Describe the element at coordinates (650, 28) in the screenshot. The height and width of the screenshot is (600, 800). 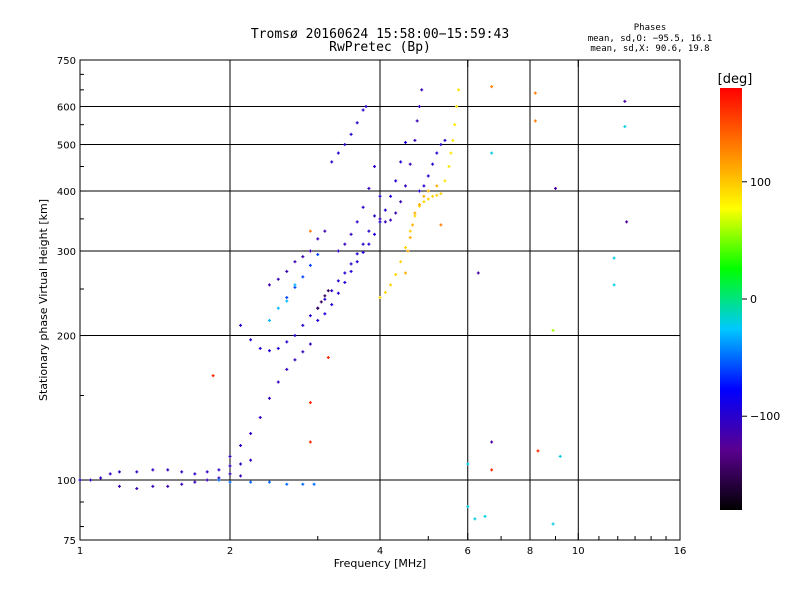
I see `legend-title: Phases` at that location.